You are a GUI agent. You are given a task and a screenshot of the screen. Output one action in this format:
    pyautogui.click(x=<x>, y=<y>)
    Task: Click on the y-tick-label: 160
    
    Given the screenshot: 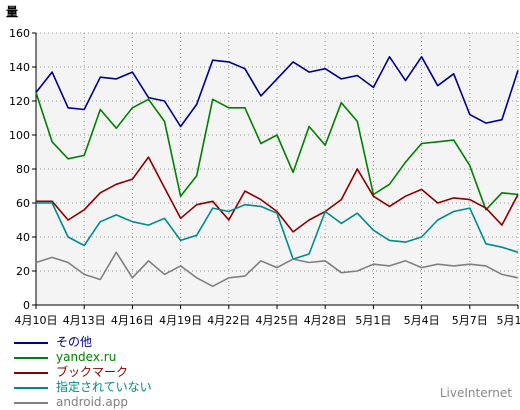 What is the action you would take?
    pyautogui.click(x=19, y=33)
    